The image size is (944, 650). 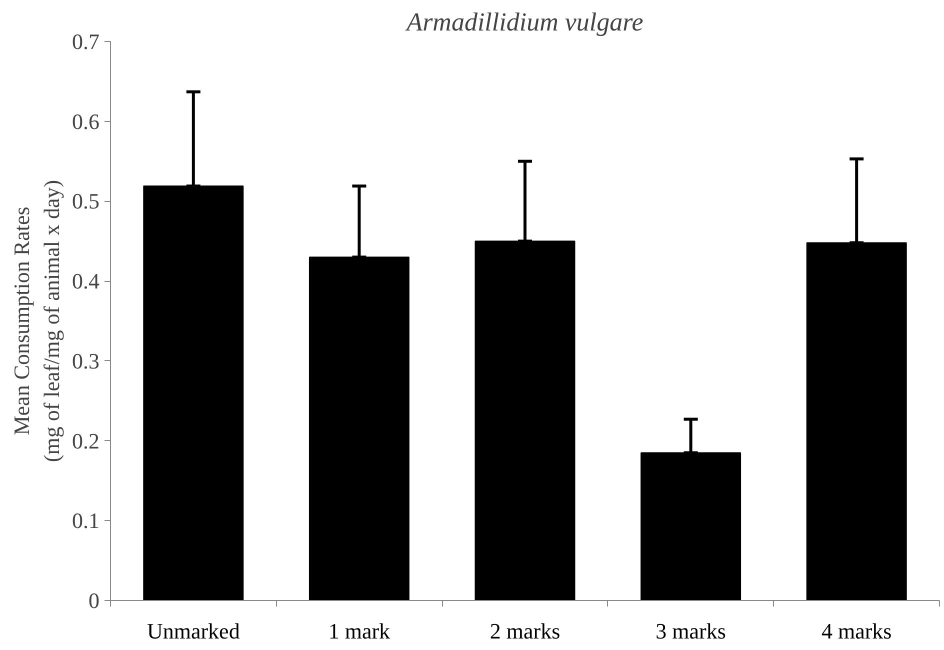 What do you see at coordinates (86, 441) in the screenshot?
I see `y-tick-label: 0.2` at bounding box center [86, 441].